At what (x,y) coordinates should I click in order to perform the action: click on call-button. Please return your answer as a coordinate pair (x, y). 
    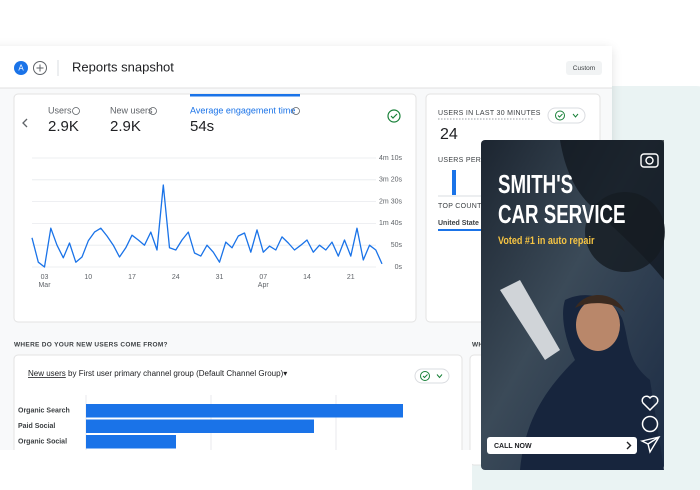
    Looking at the image, I should click on (562, 445).